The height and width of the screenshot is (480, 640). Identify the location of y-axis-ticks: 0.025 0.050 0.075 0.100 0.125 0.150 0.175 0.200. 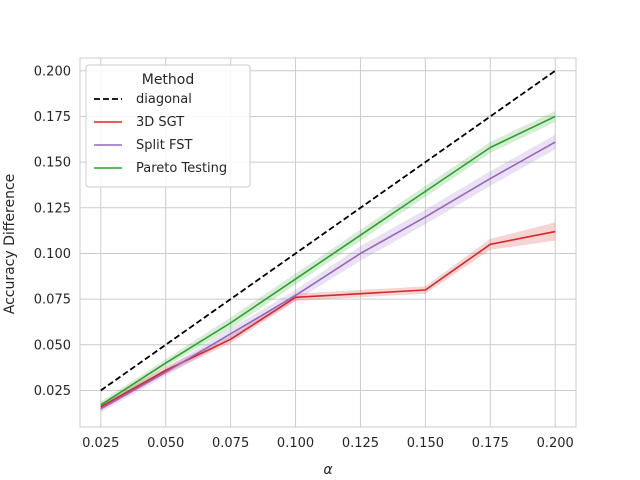
(52, 231).